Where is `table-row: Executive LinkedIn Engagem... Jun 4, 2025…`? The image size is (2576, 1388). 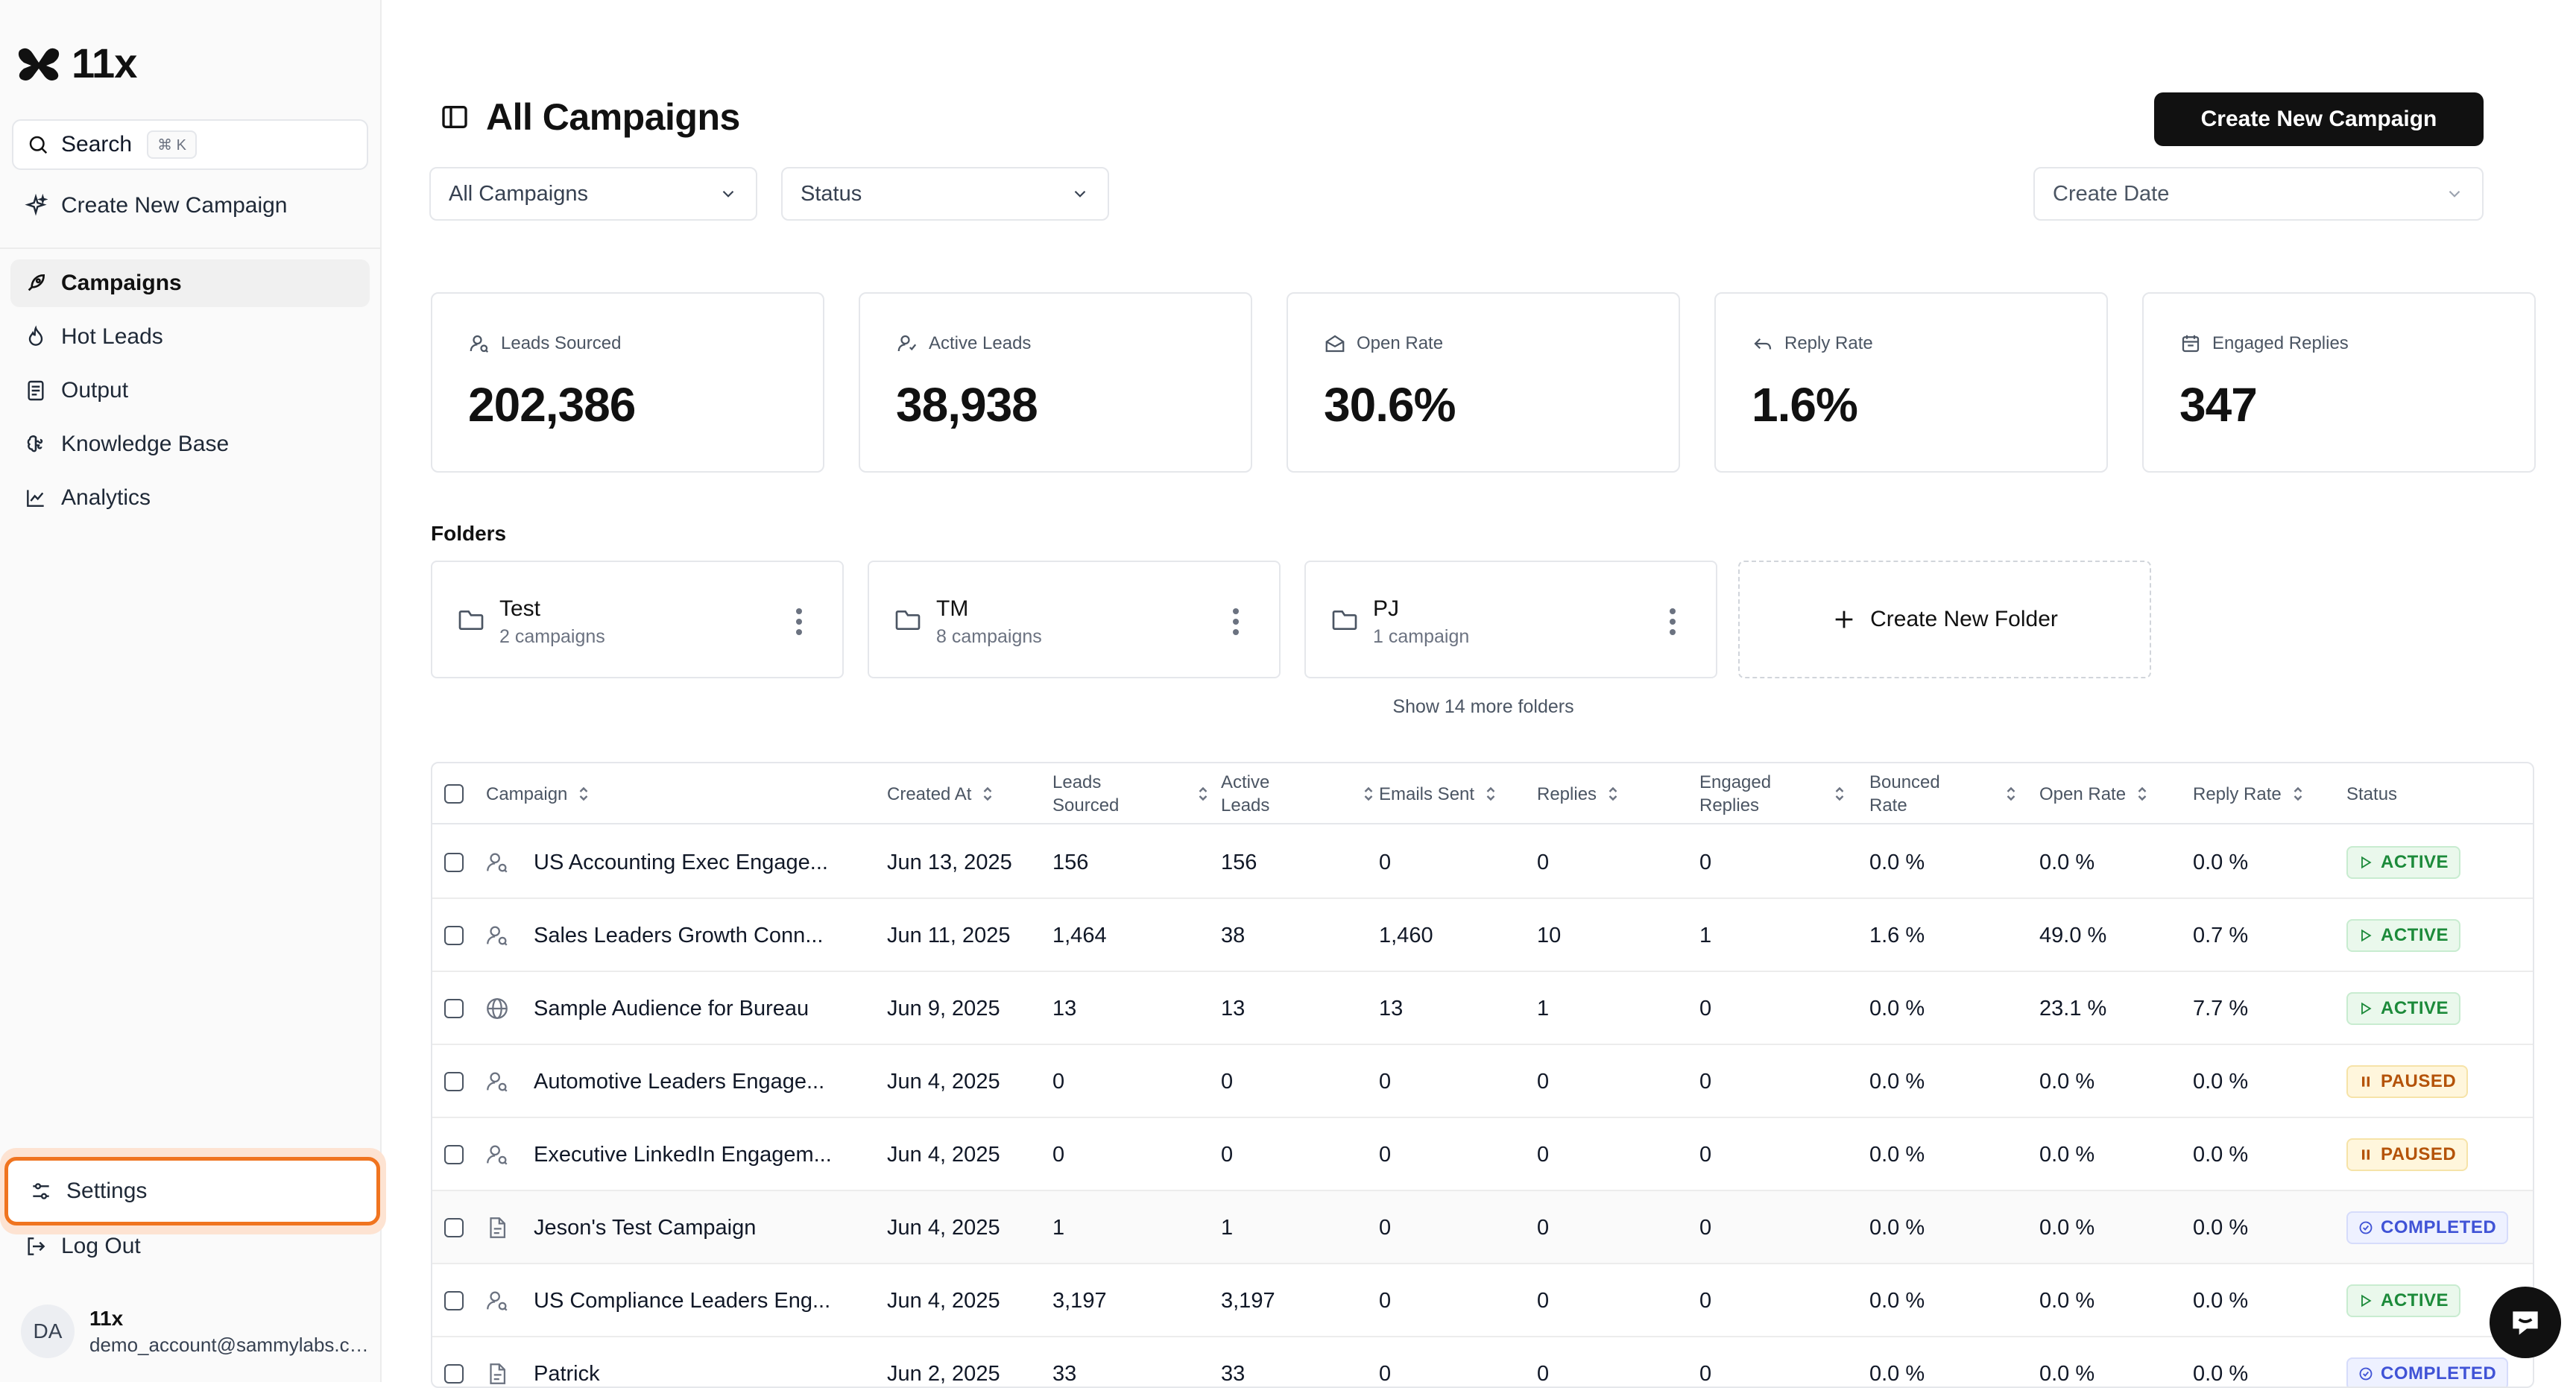
table-row: Executive LinkedIn Engagem... Jun 4, 2025… is located at coordinates (1482, 1154).